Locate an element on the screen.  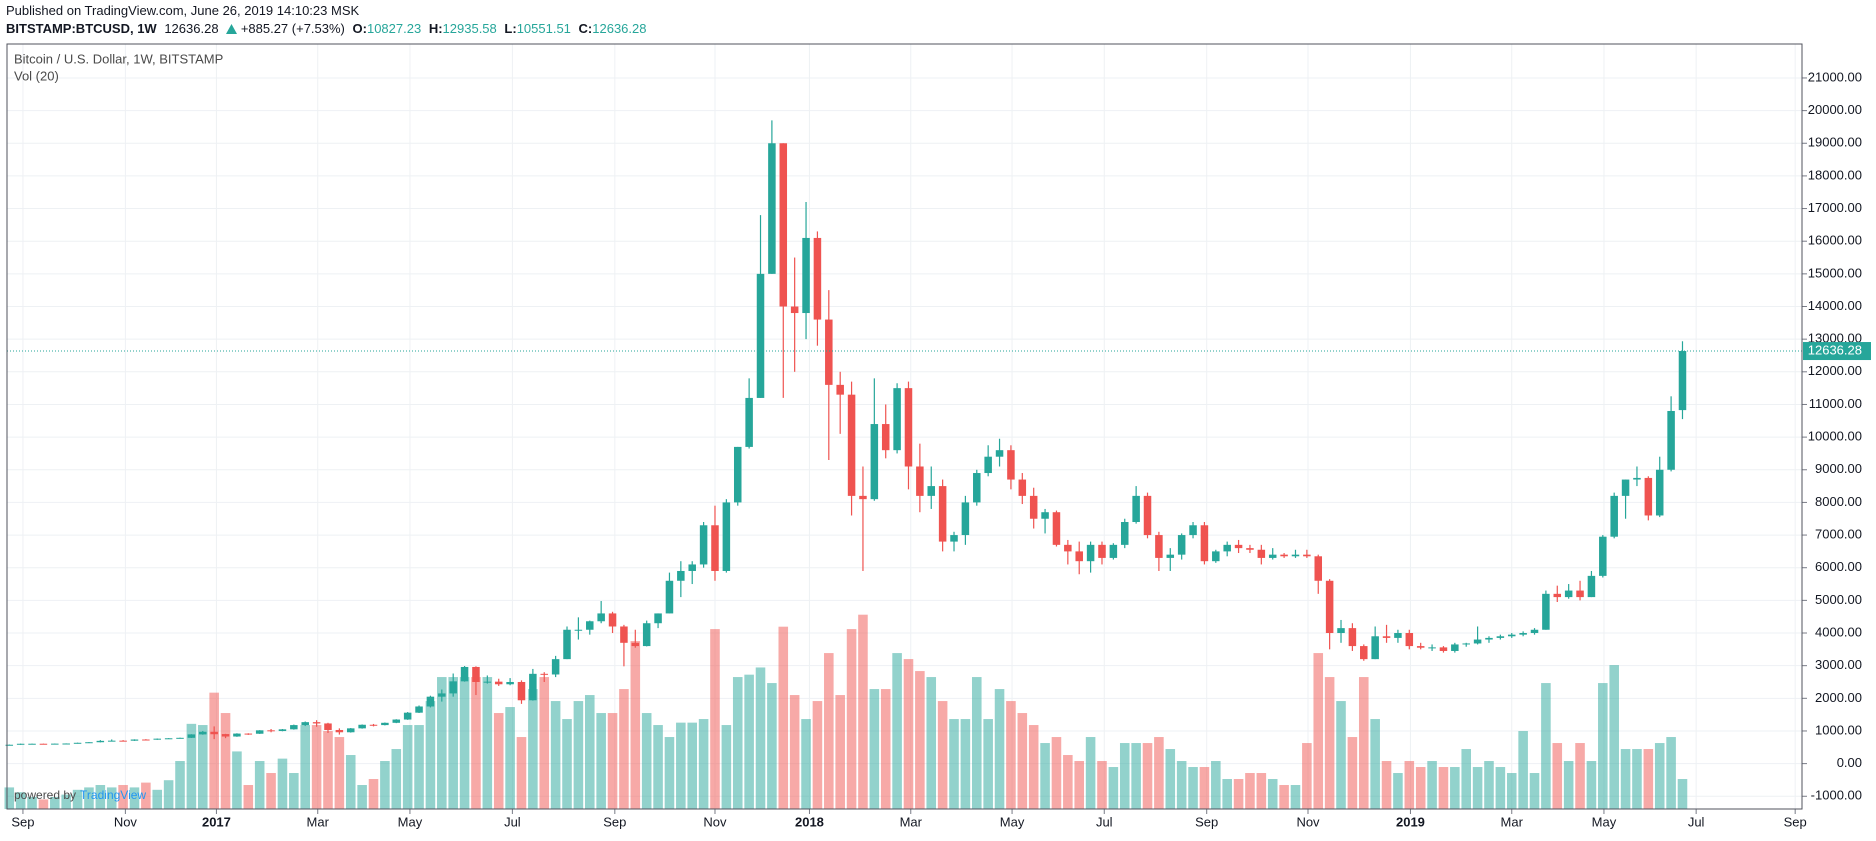
y-tick-label: 14000.00 is located at coordinates (1835, 305).